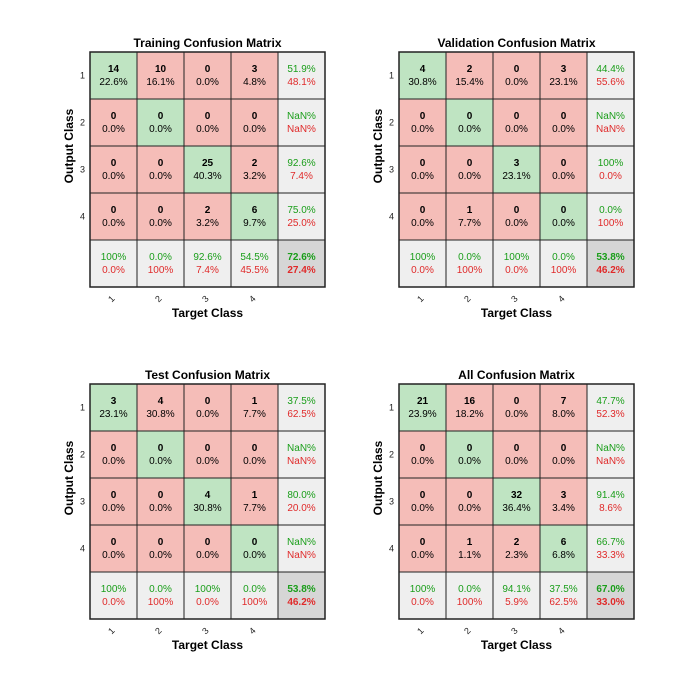  Describe the element at coordinates (610, 602) in the screenshot. I see `total-wrong: 33.0%` at that location.